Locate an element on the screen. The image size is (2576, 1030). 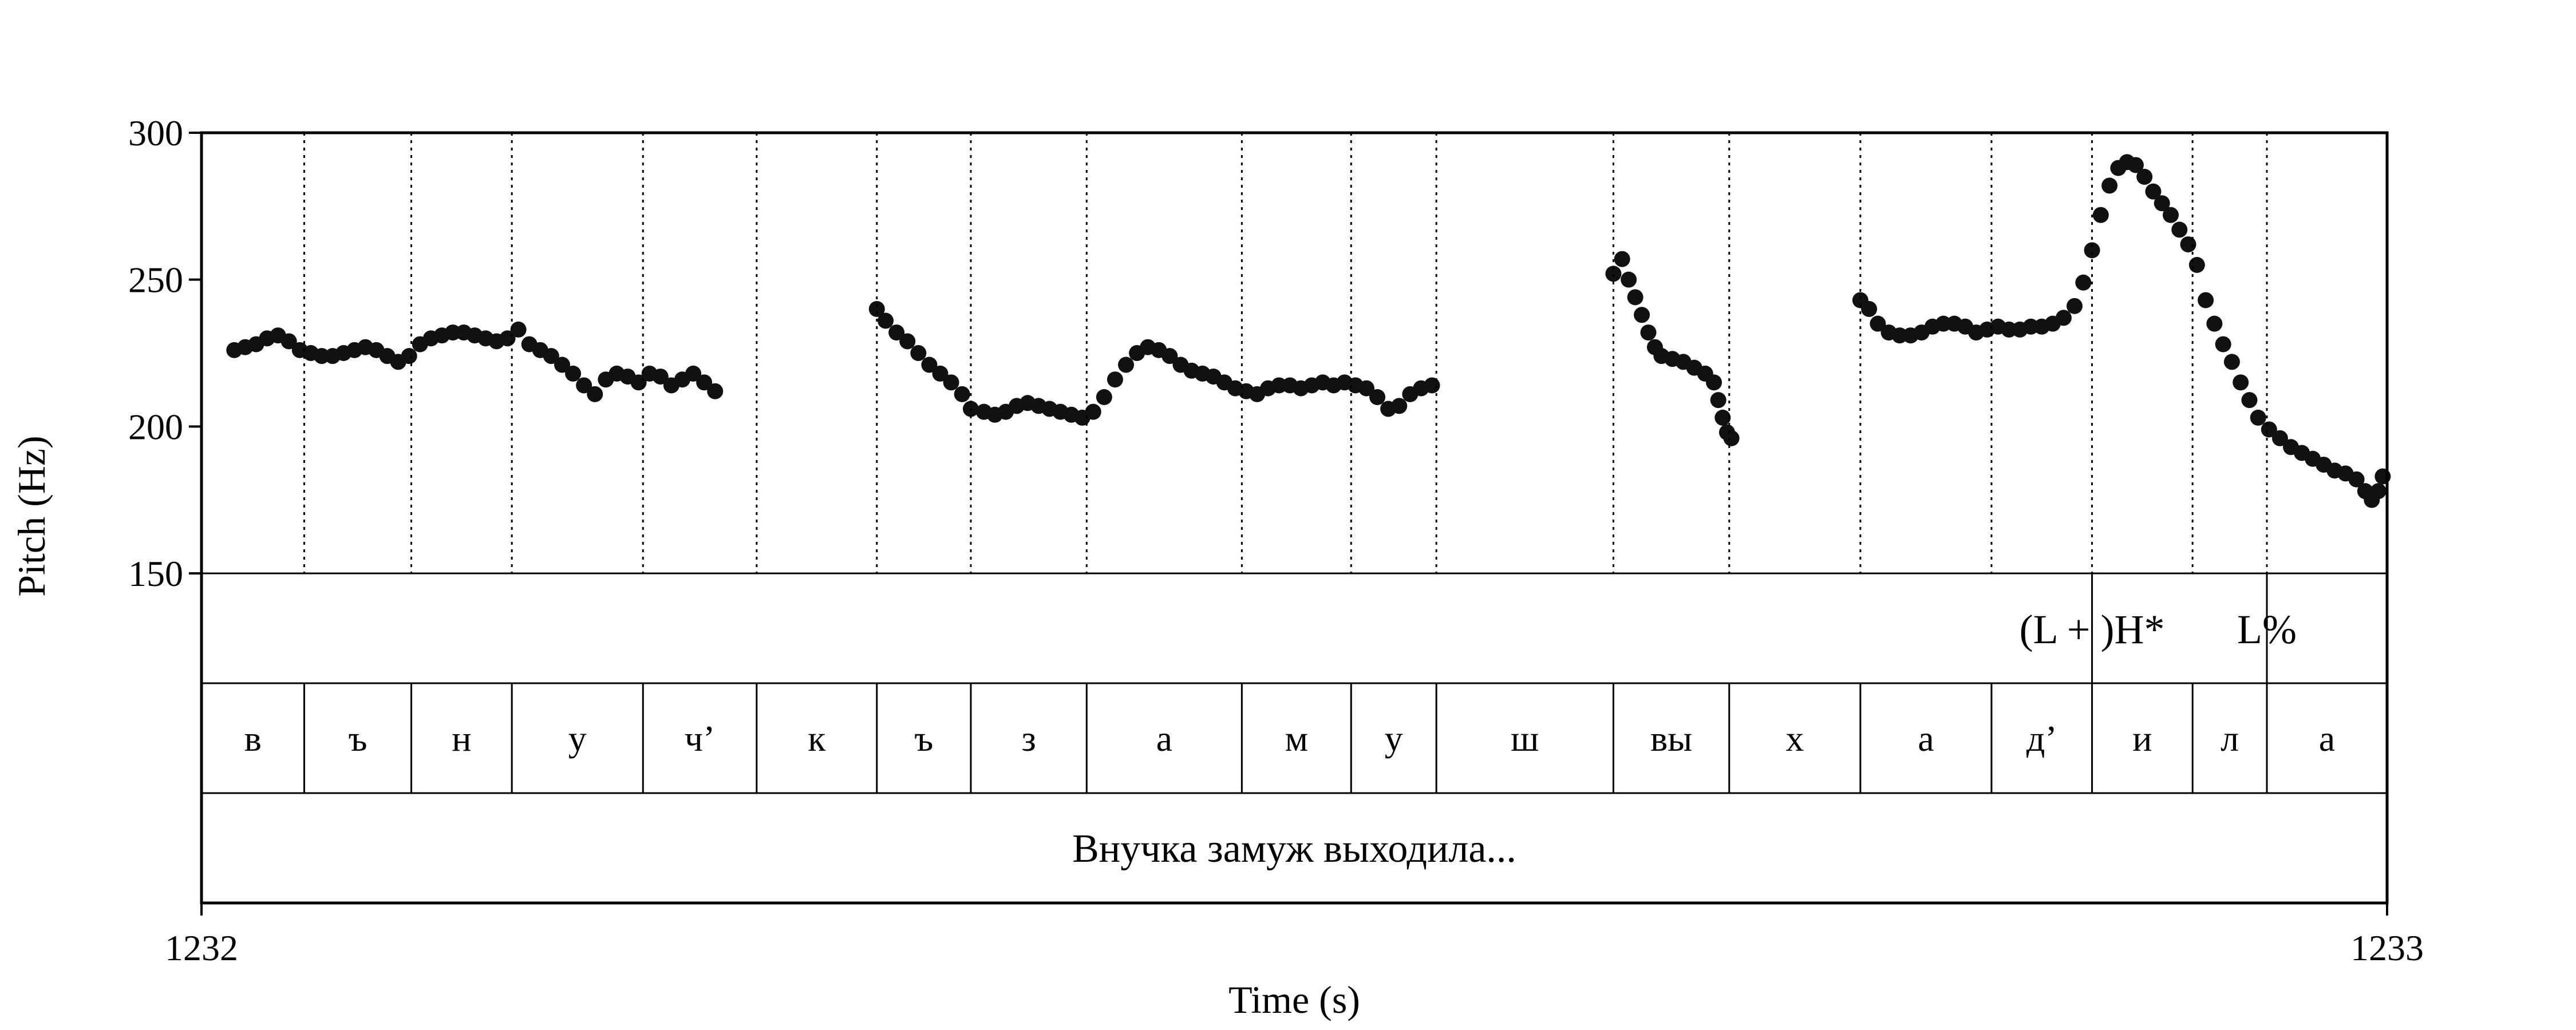
y-axis-title: Pitch (Hz) is located at coordinates (31, 515).